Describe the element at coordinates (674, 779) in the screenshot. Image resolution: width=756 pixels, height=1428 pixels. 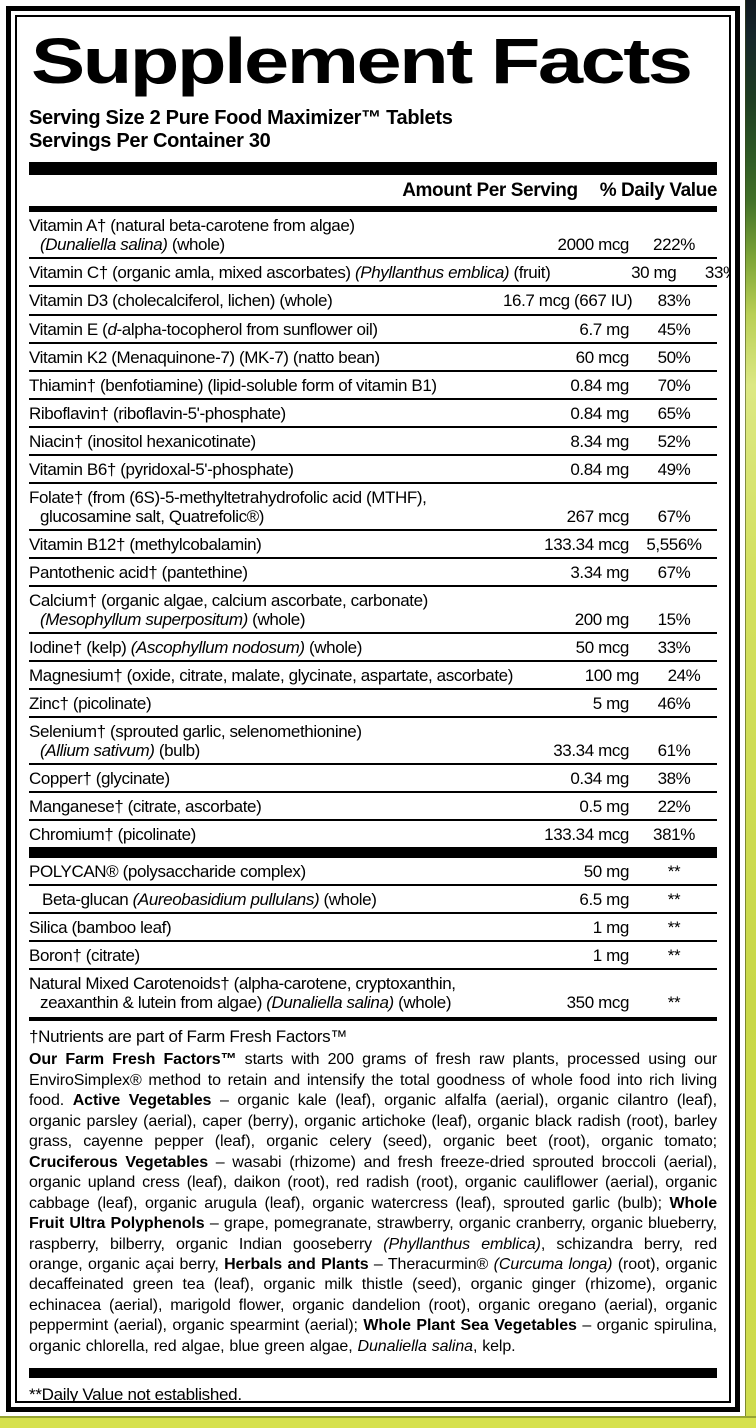
I see `nutrient-daily-value: 38%` at that location.